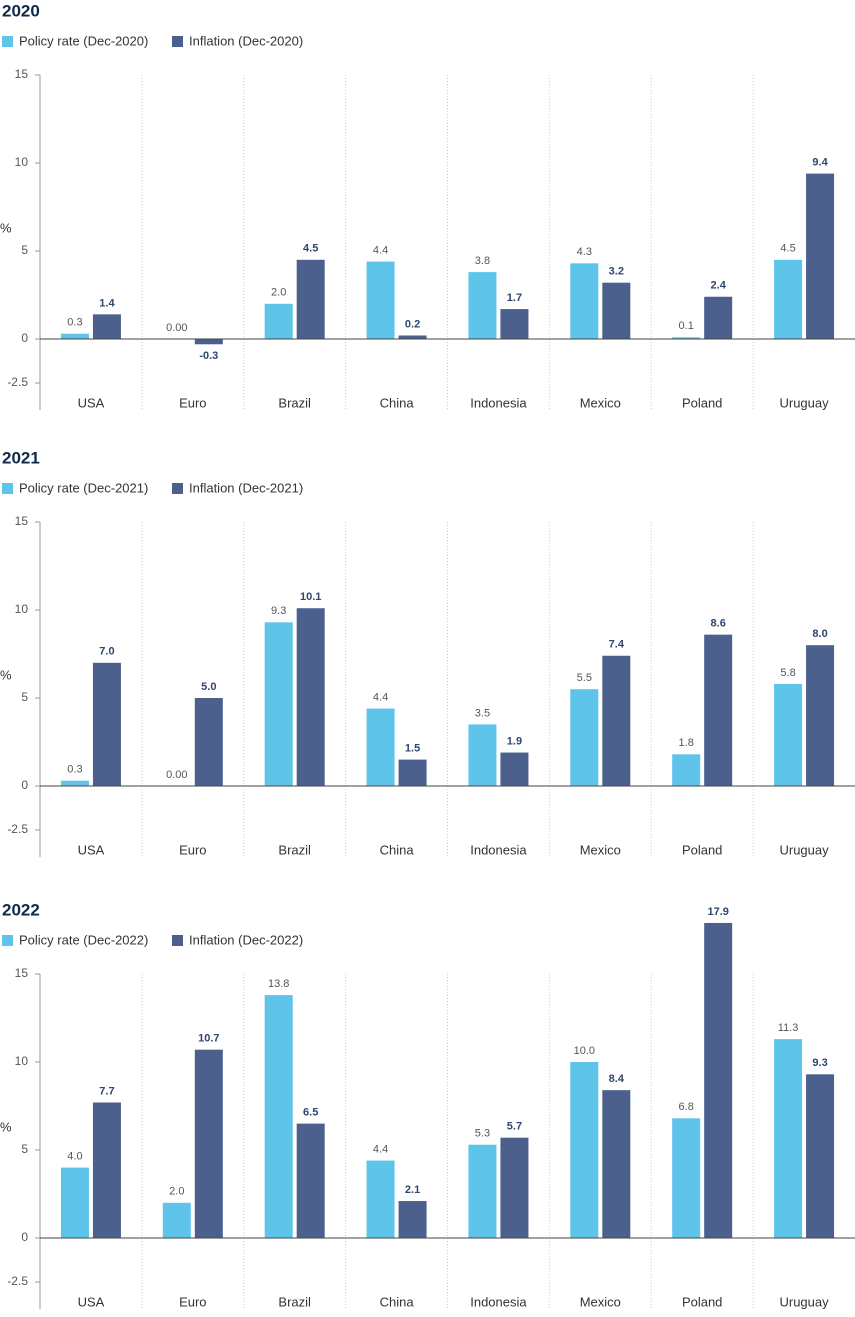 The width and height of the screenshot is (855, 1317). Describe the element at coordinates (482, 713) in the screenshot. I see `value-label: 3.5` at that location.